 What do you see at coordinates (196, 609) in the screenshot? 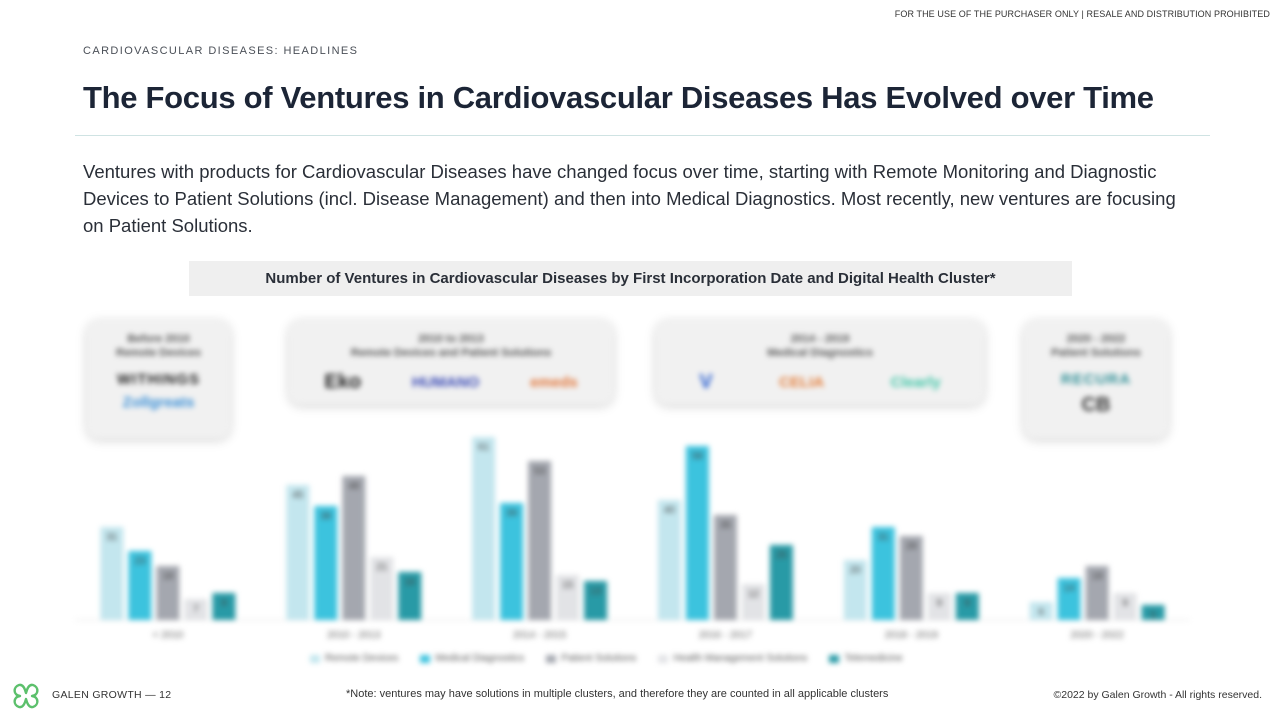
I see `bar-value-label: 7` at bounding box center [196, 609].